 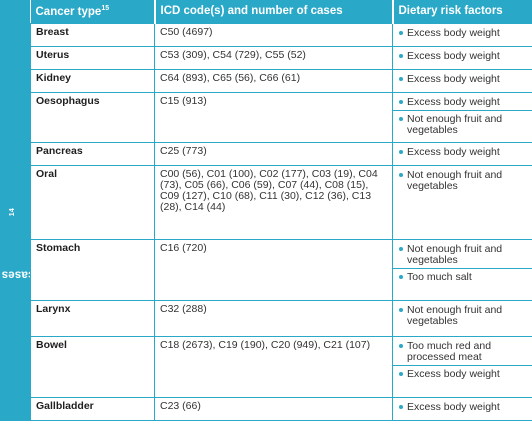 I want to click on cancer-type-cell: Pancreas, so click(x=92, y=154).